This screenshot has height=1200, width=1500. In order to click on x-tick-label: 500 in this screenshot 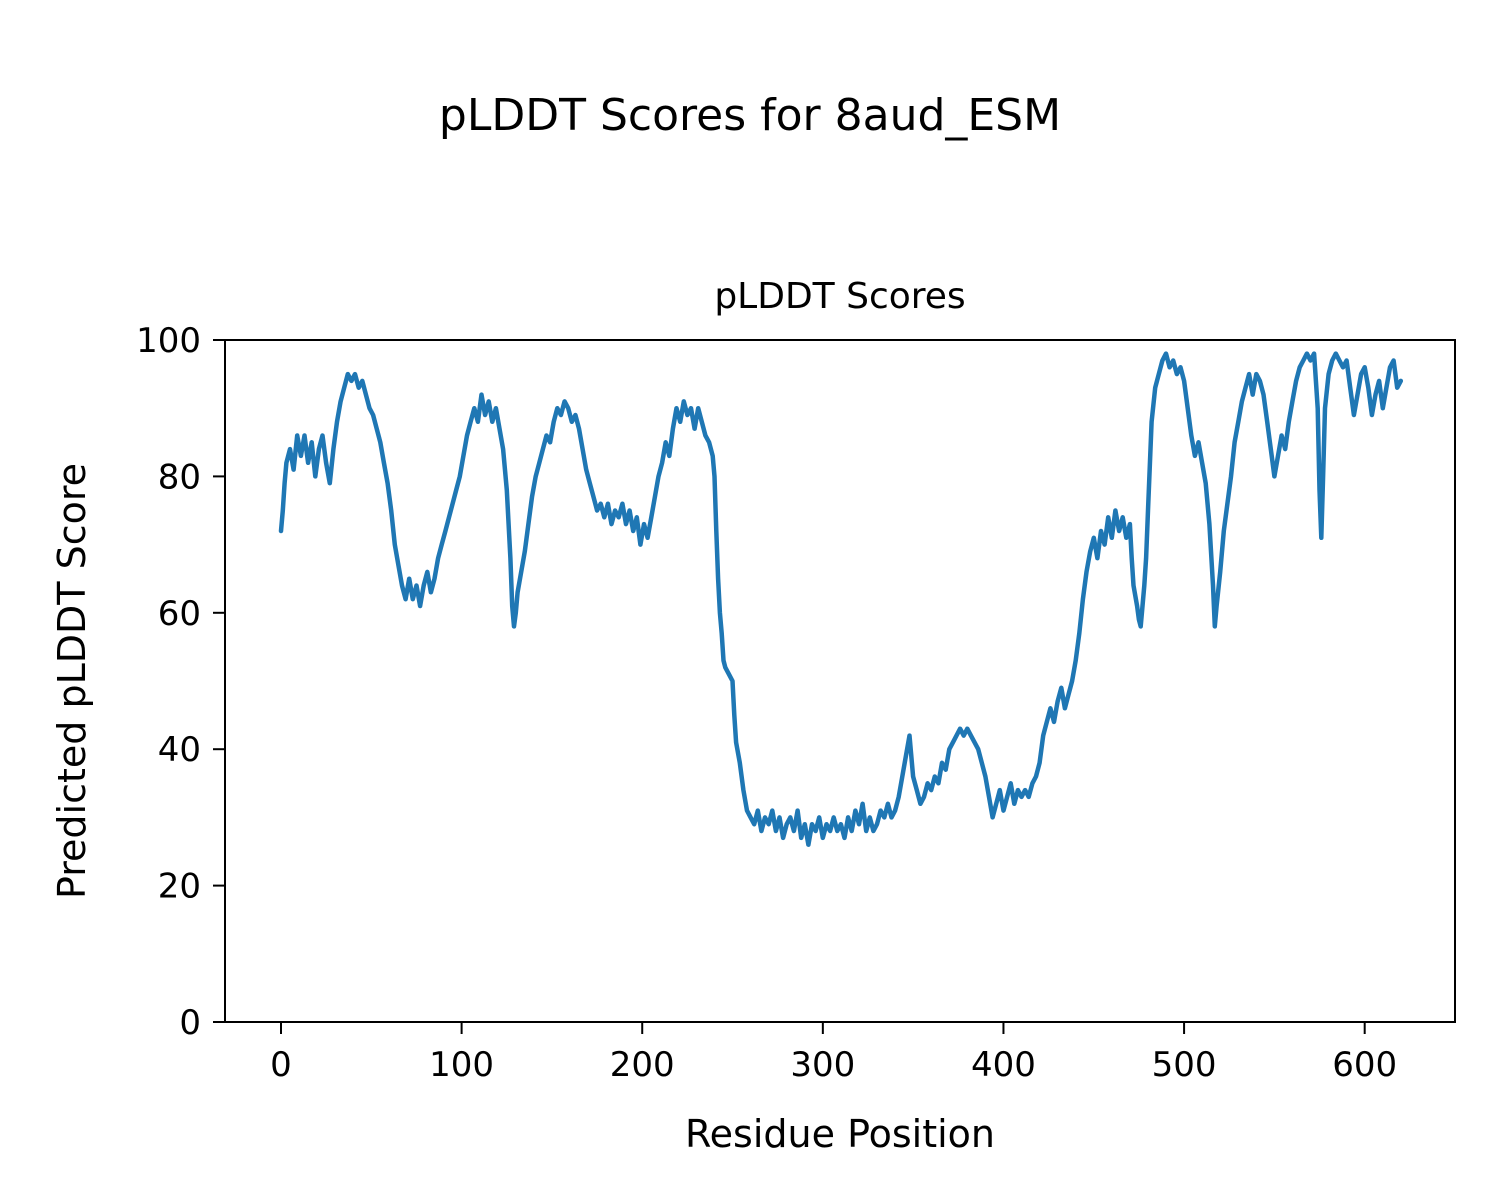, I will do `click(1184, 1065)`.